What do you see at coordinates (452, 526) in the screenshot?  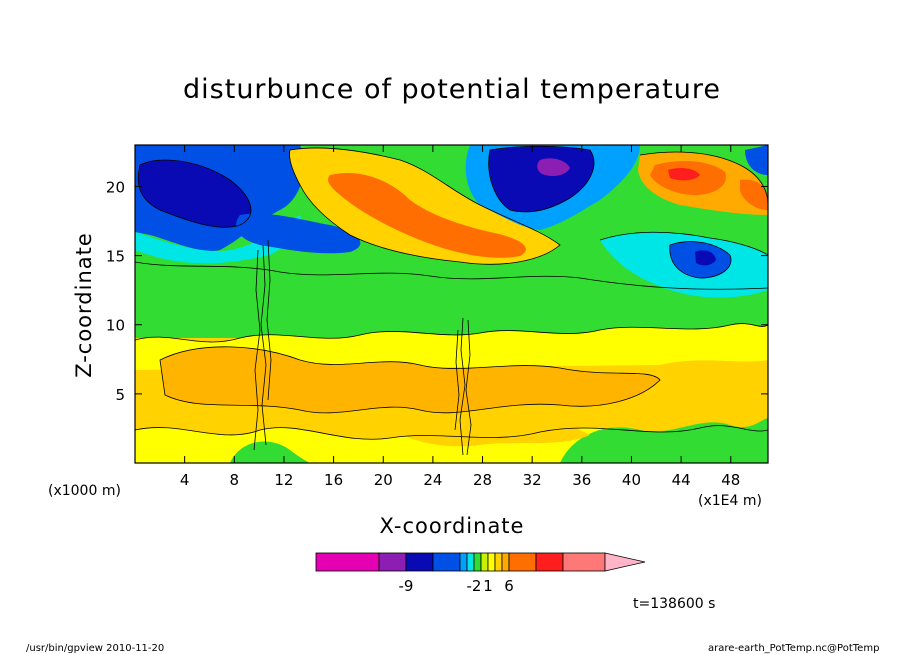 I see `x-axis-label: X-coordinate` at bounding box center [452, 526].